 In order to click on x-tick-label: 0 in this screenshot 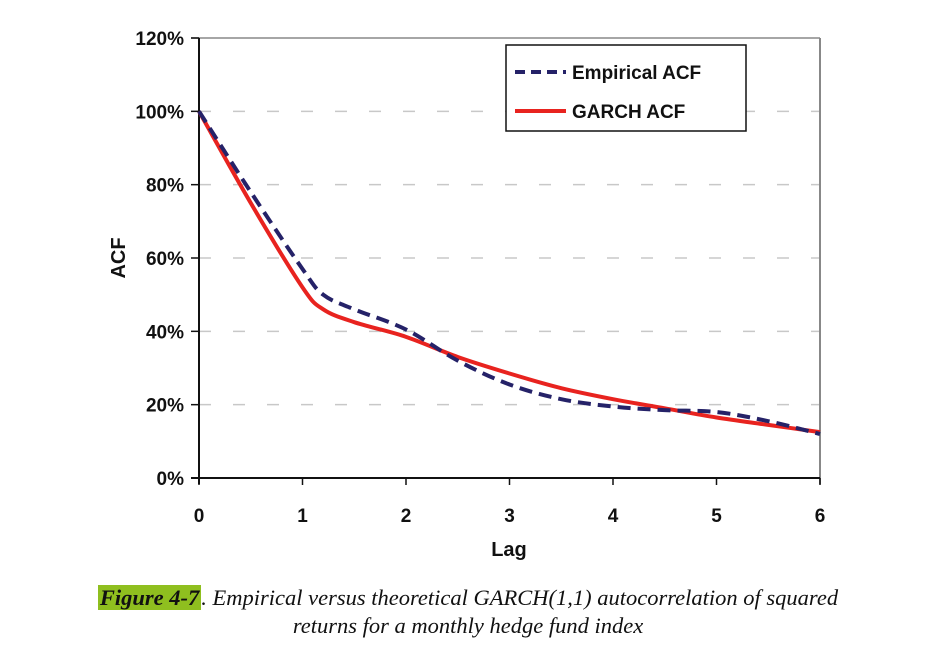, I will do `click(199, 516)`.